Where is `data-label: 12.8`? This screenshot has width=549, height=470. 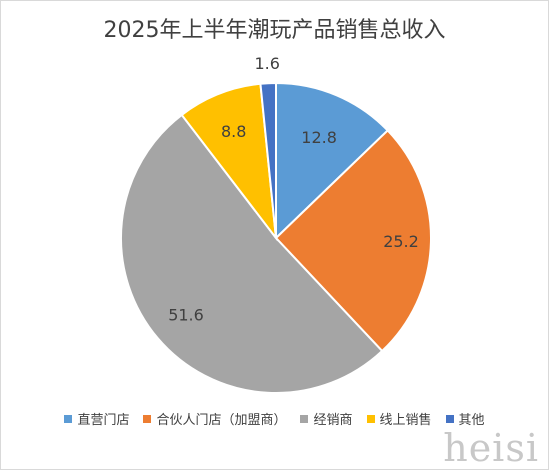 data-label: 12.8 is located at coordinates (319, 137).